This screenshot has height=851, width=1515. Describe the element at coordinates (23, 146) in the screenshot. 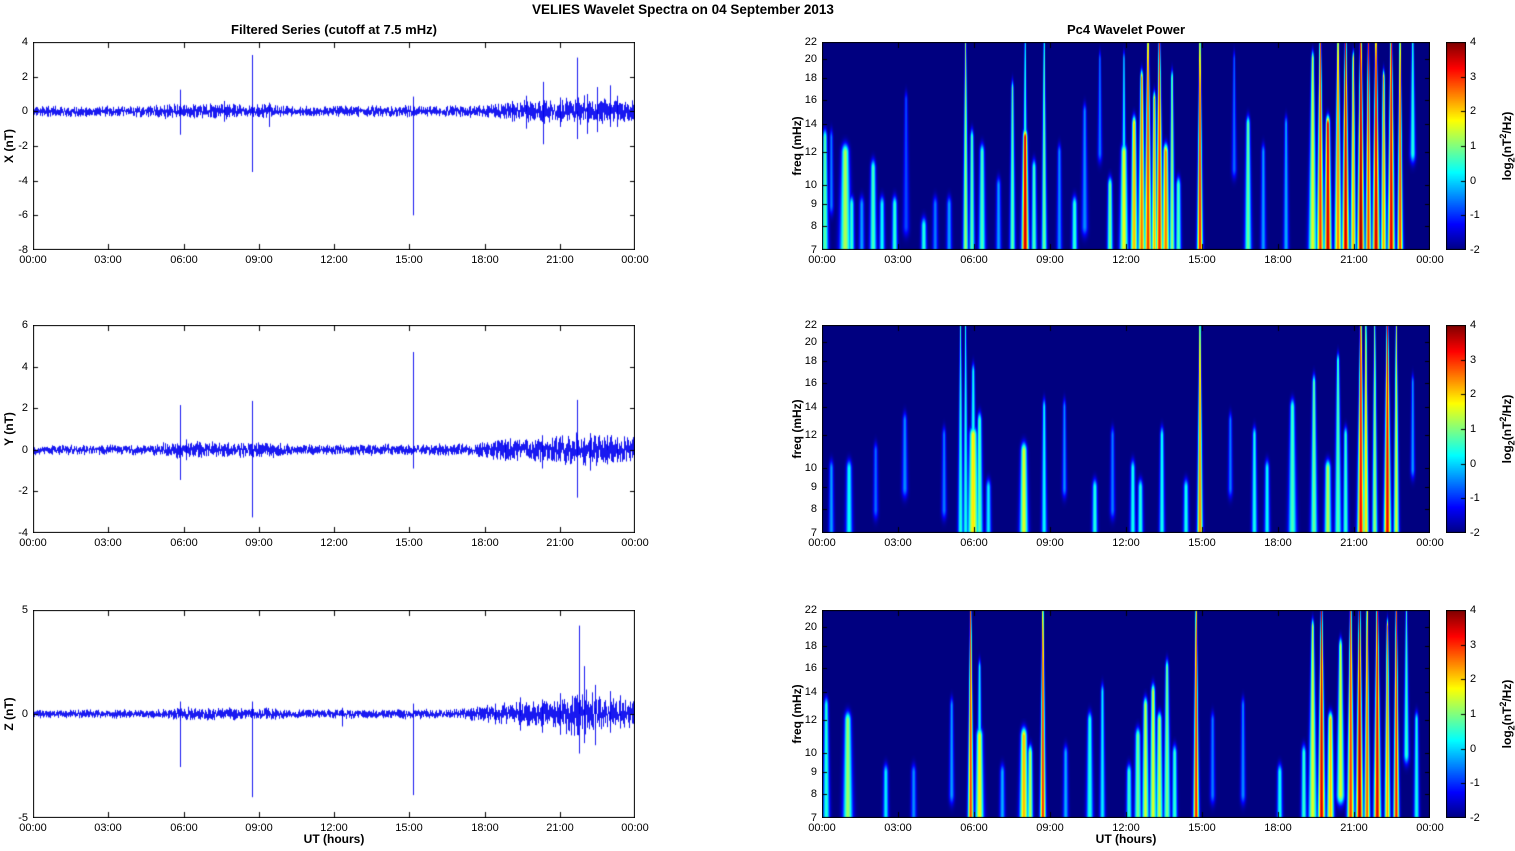

I see `y-tick-label: -2` at that location.